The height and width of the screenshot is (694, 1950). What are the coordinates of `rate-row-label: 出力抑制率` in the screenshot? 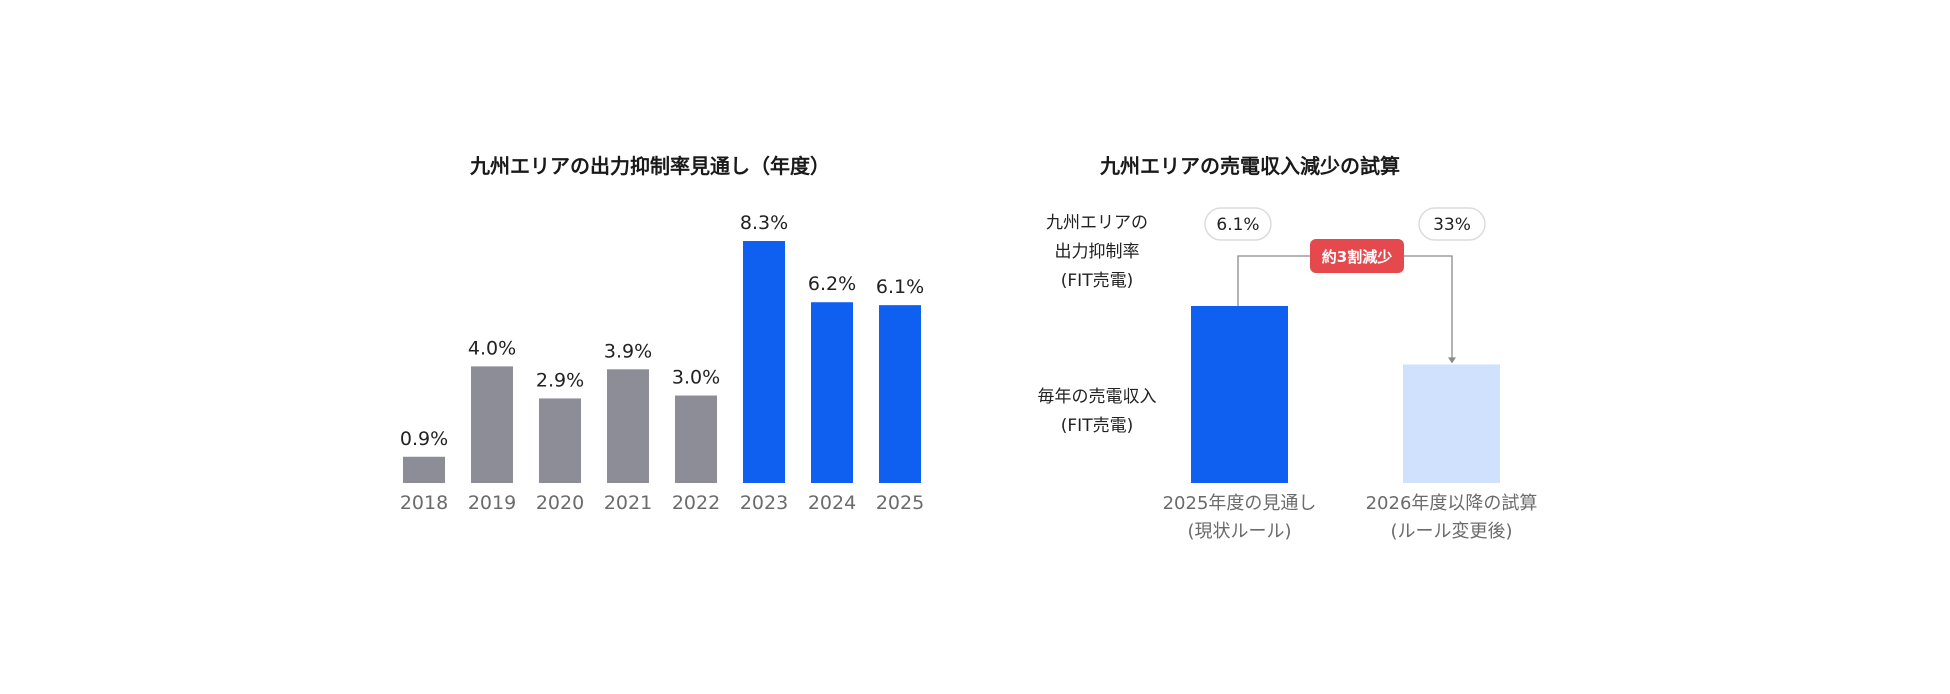 It's located at (1097, 252).